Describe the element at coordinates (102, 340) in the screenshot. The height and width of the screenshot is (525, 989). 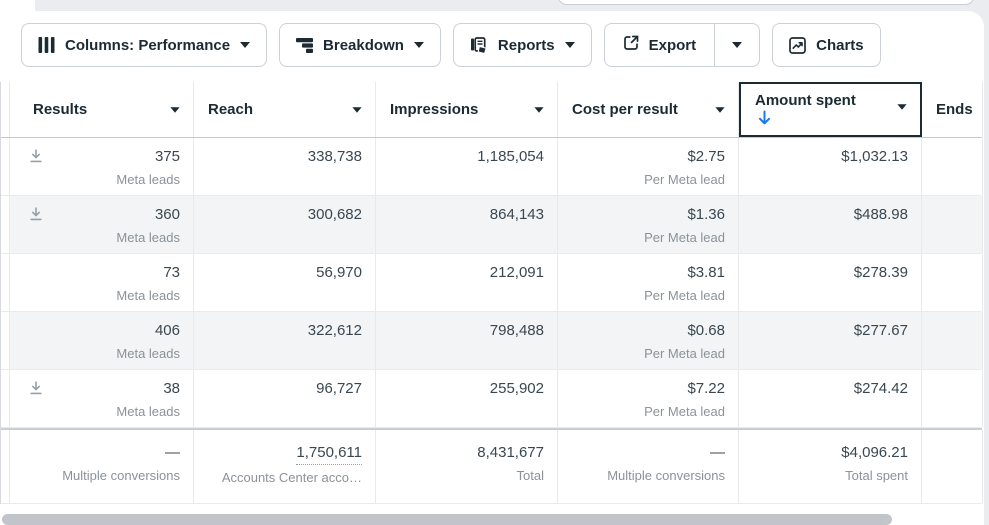
I see `results-cell: 406 Meta leads` at that location.